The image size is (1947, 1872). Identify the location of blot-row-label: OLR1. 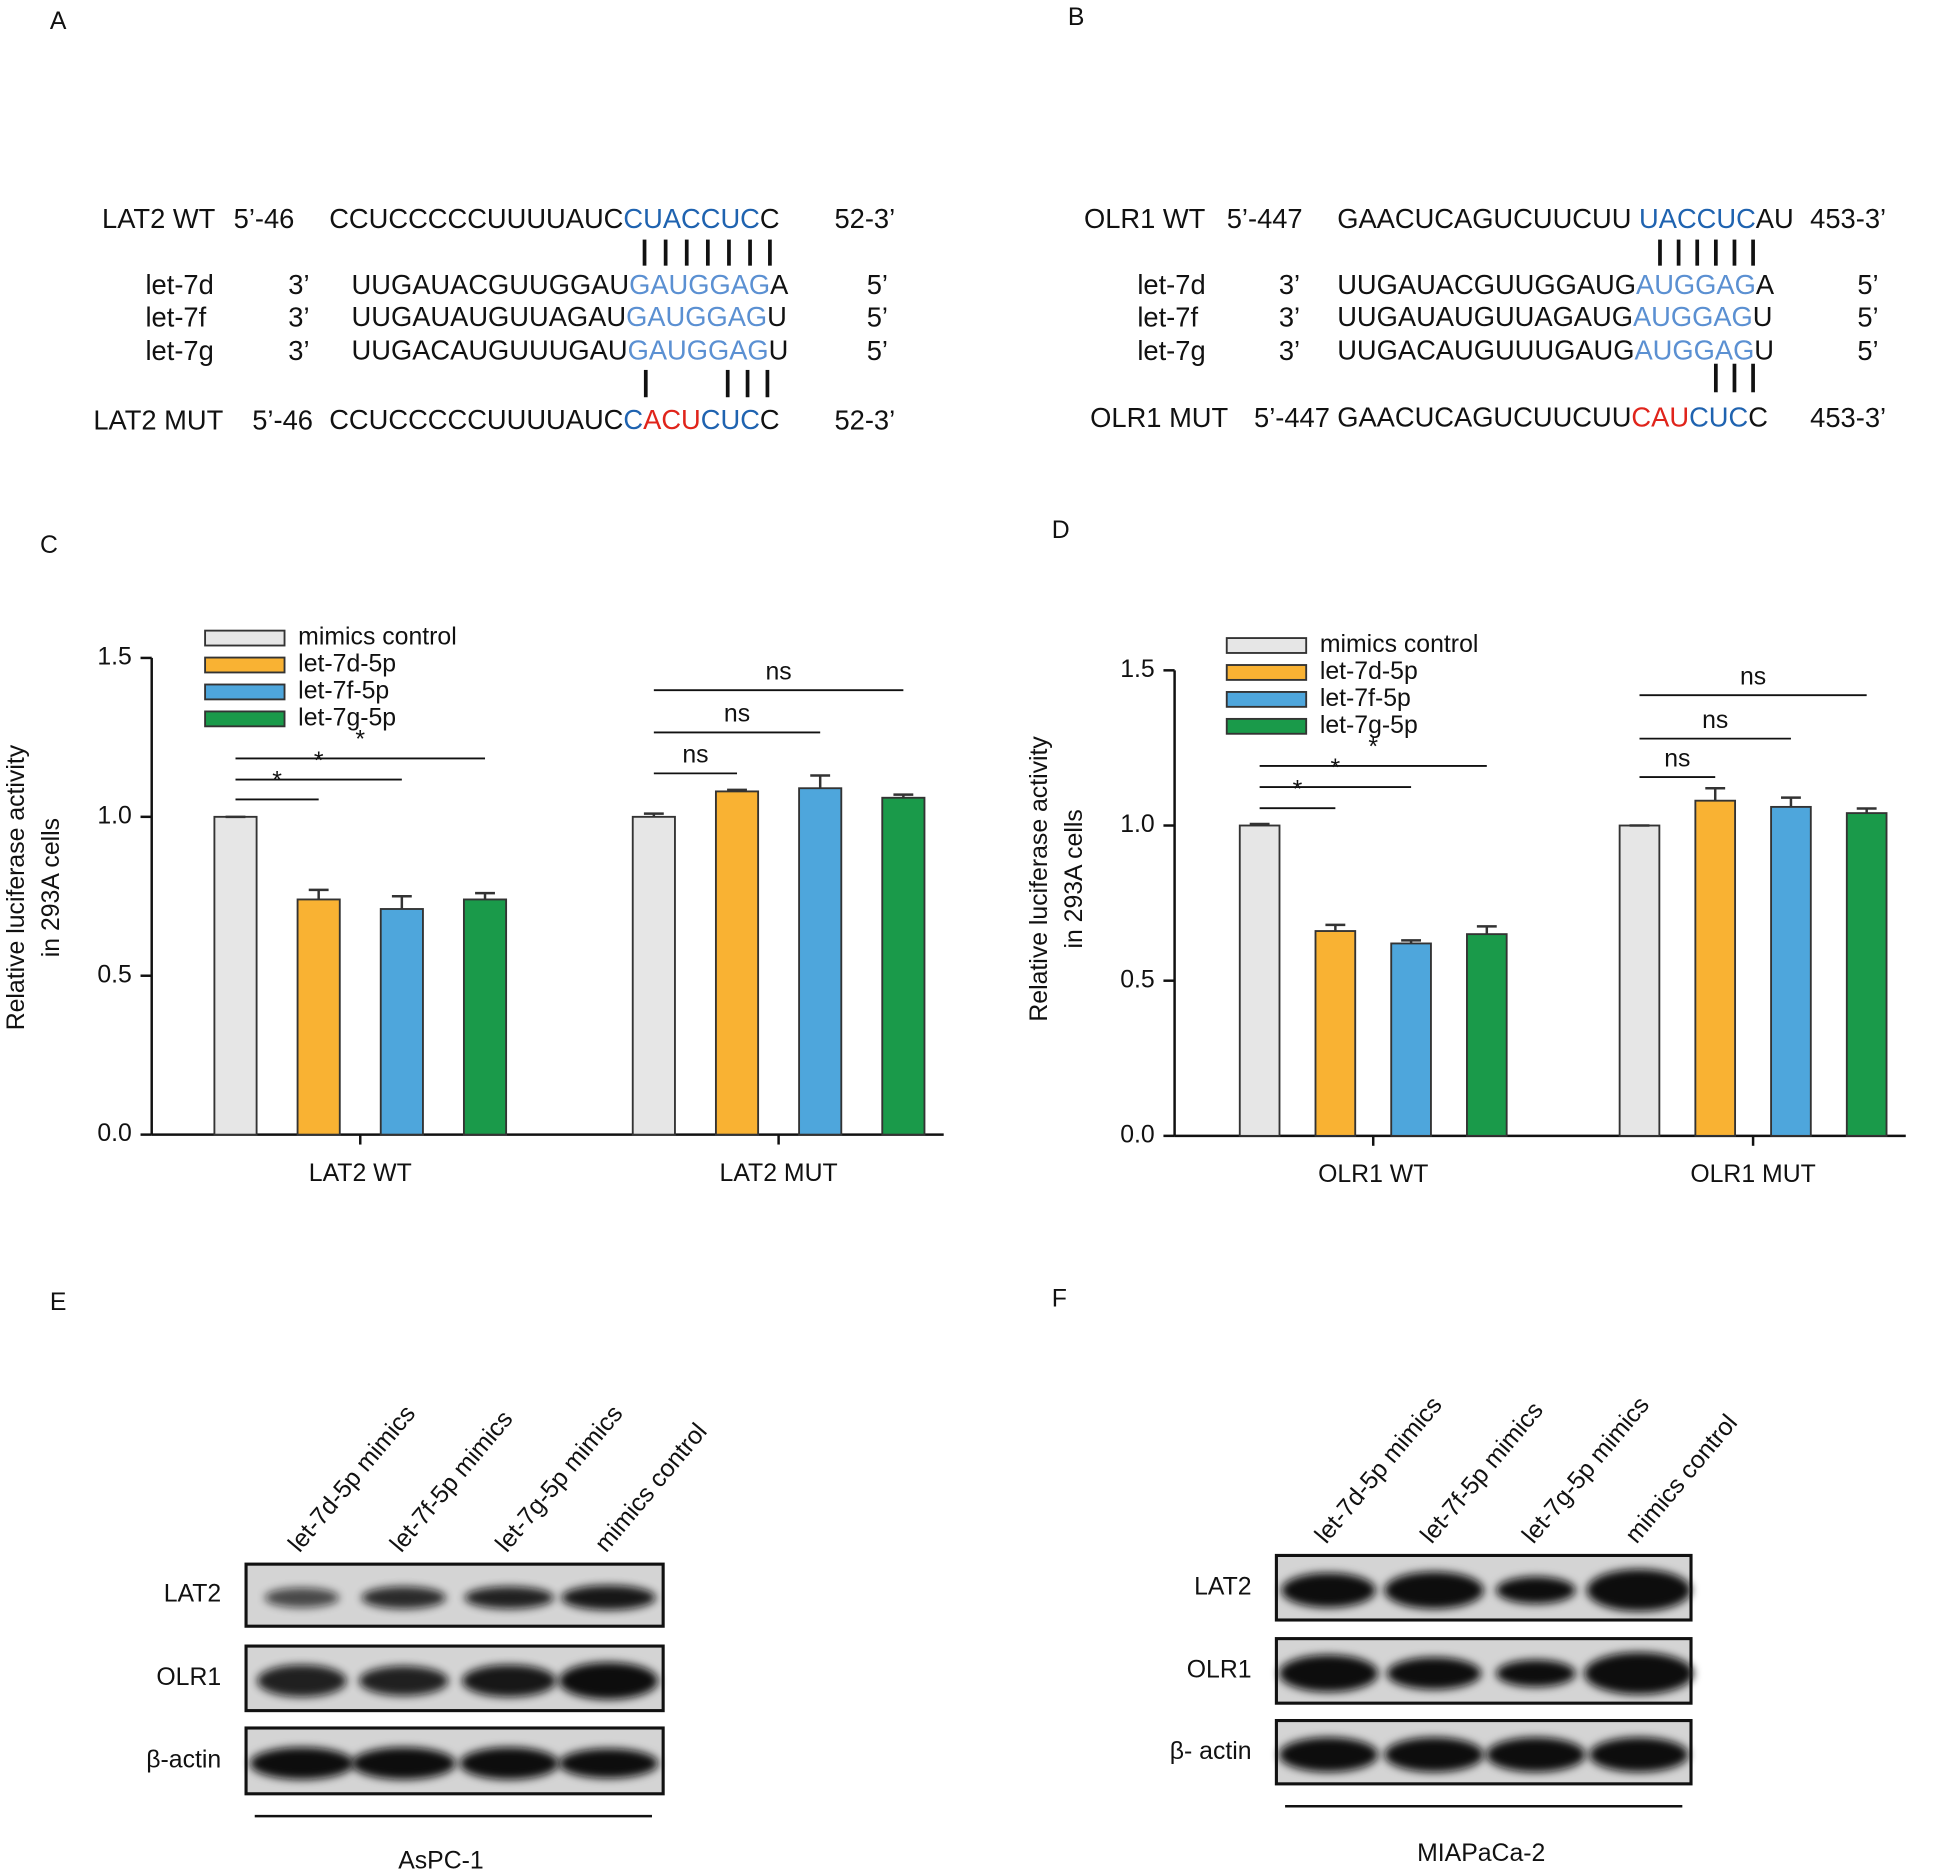
(188, 1677).